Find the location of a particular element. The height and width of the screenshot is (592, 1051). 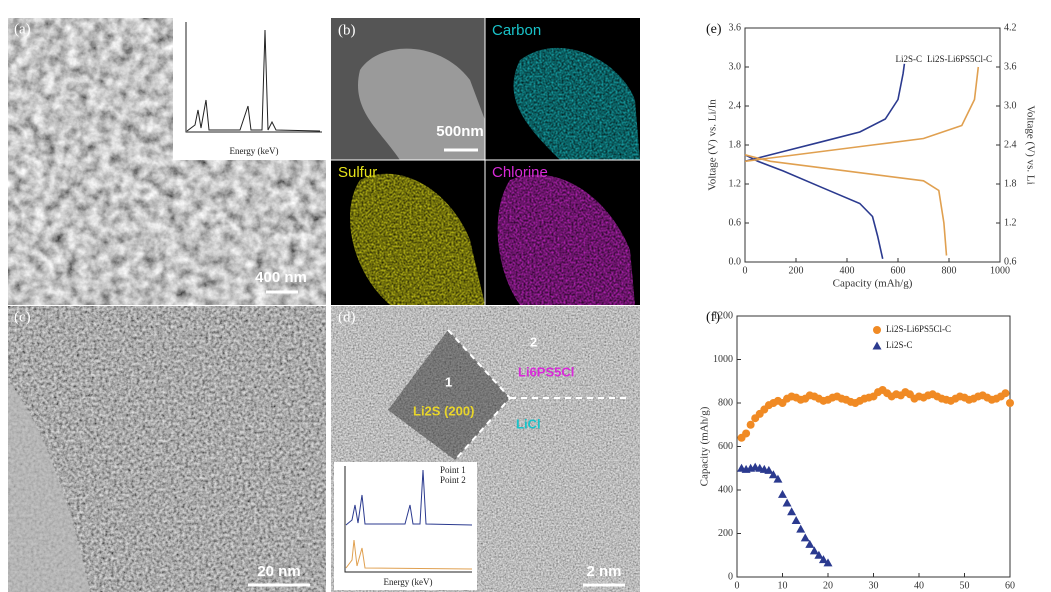

y-axis-label: Capacity (mAh/g) is located at coordinates (705, 446).